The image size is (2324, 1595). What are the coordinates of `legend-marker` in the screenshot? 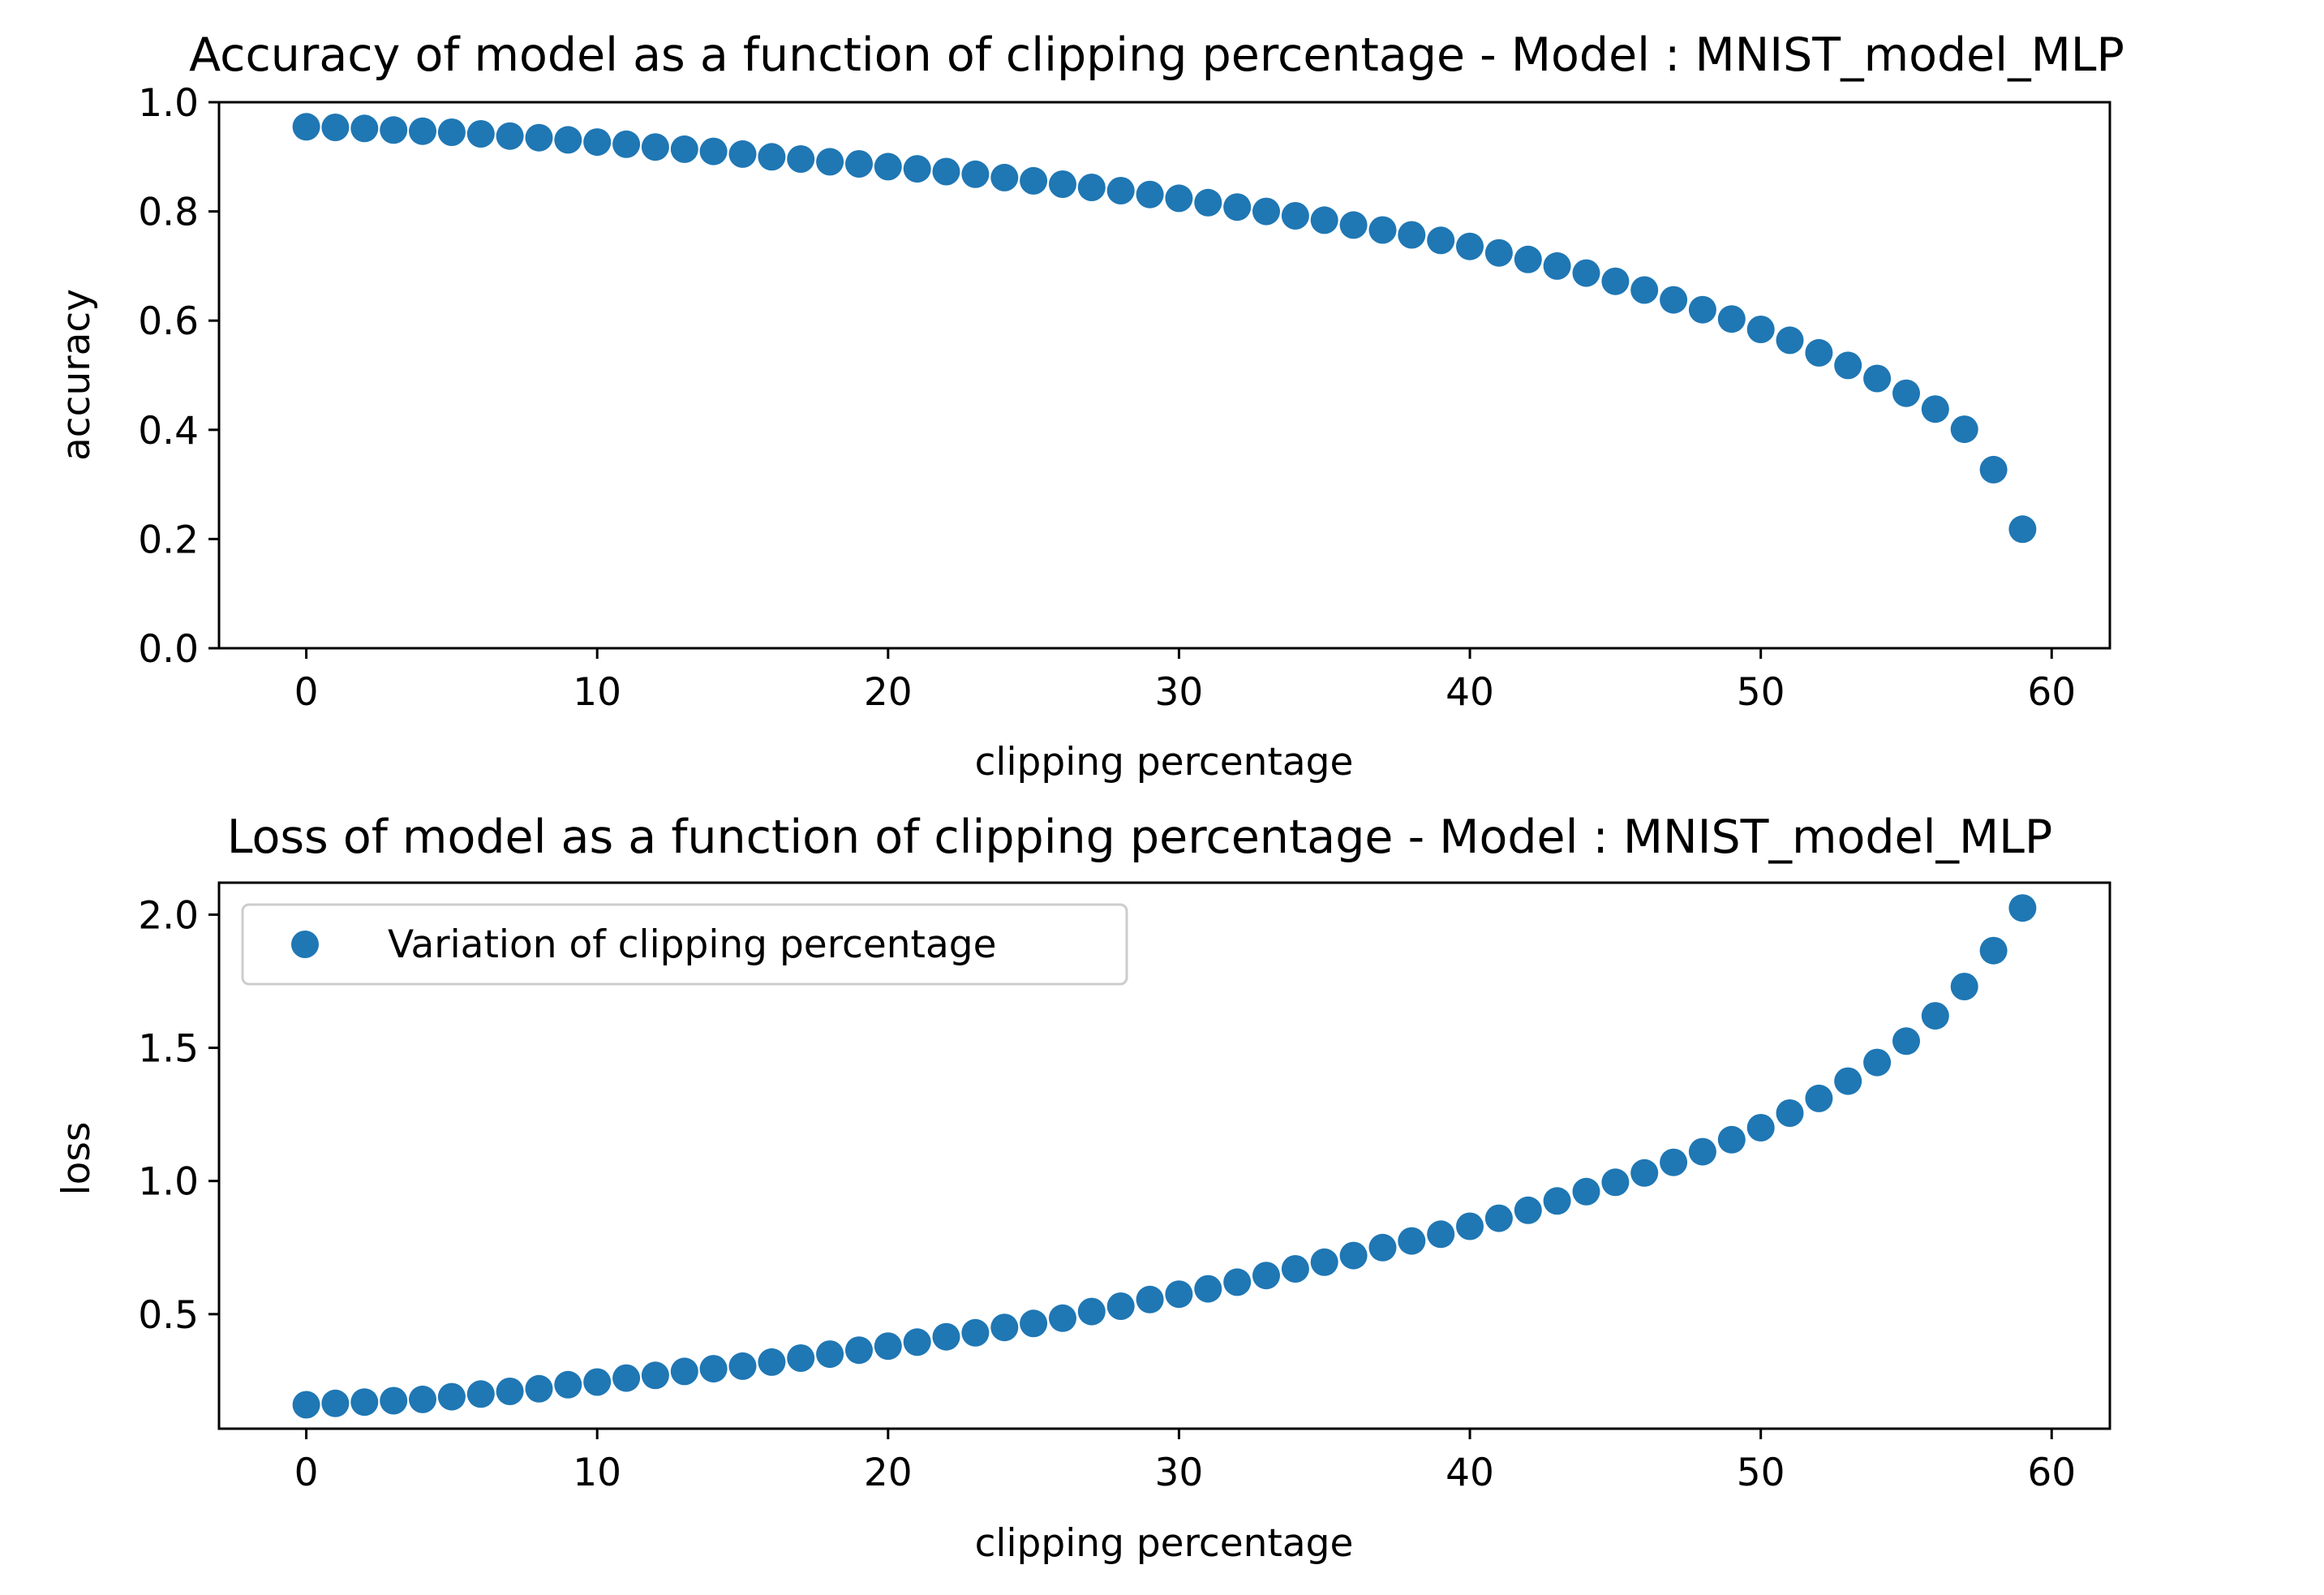 It's located at (305, 944).